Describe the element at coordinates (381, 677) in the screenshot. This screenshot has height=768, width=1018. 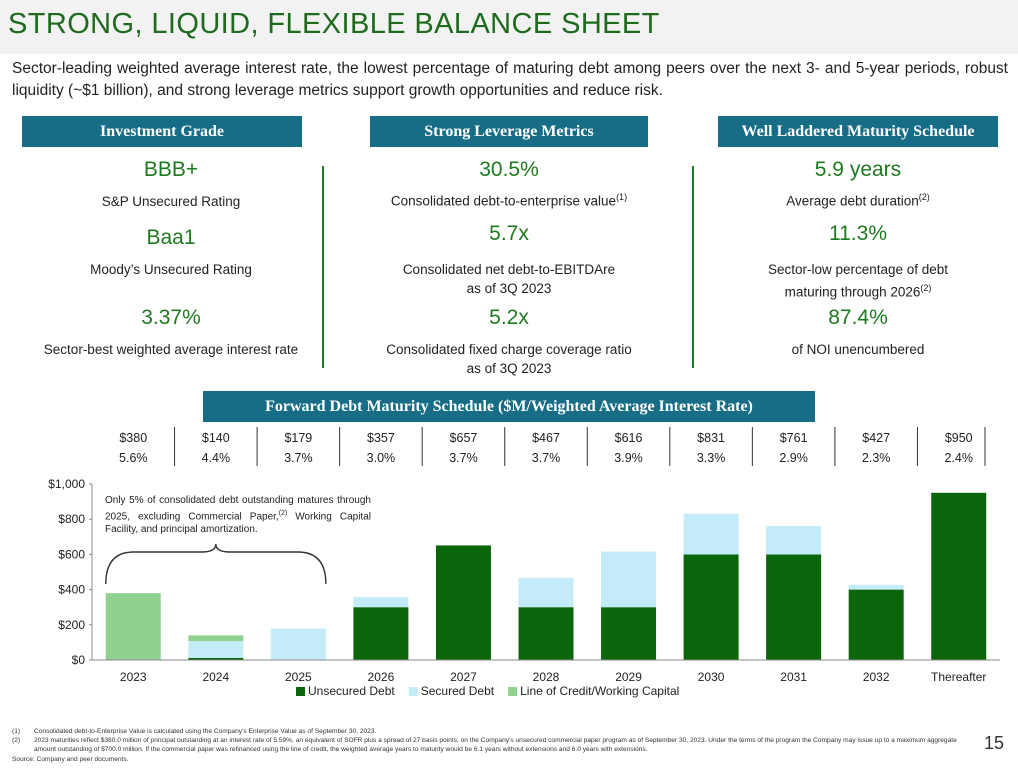
I see `x-tick-label: 2026` at that location.